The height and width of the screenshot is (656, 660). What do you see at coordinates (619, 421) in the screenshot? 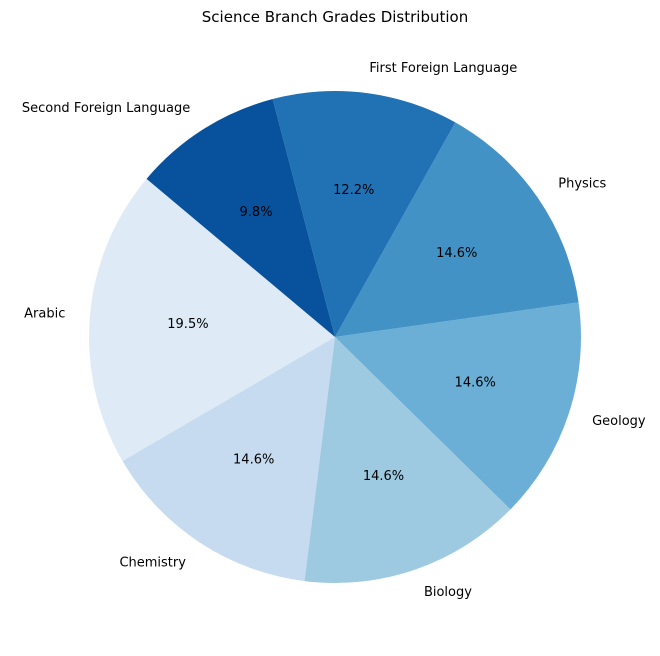
I see `label-geology: Geology` at bounding box center [619, 421].